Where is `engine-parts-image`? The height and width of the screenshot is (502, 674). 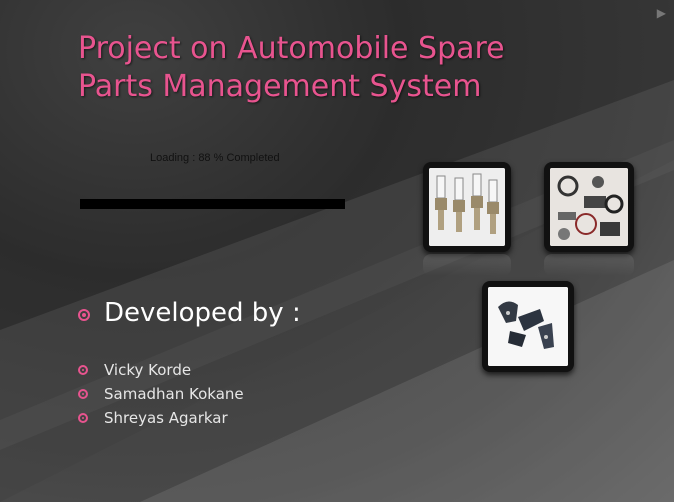
engine-parts-image is located at coordinates (589, 207).